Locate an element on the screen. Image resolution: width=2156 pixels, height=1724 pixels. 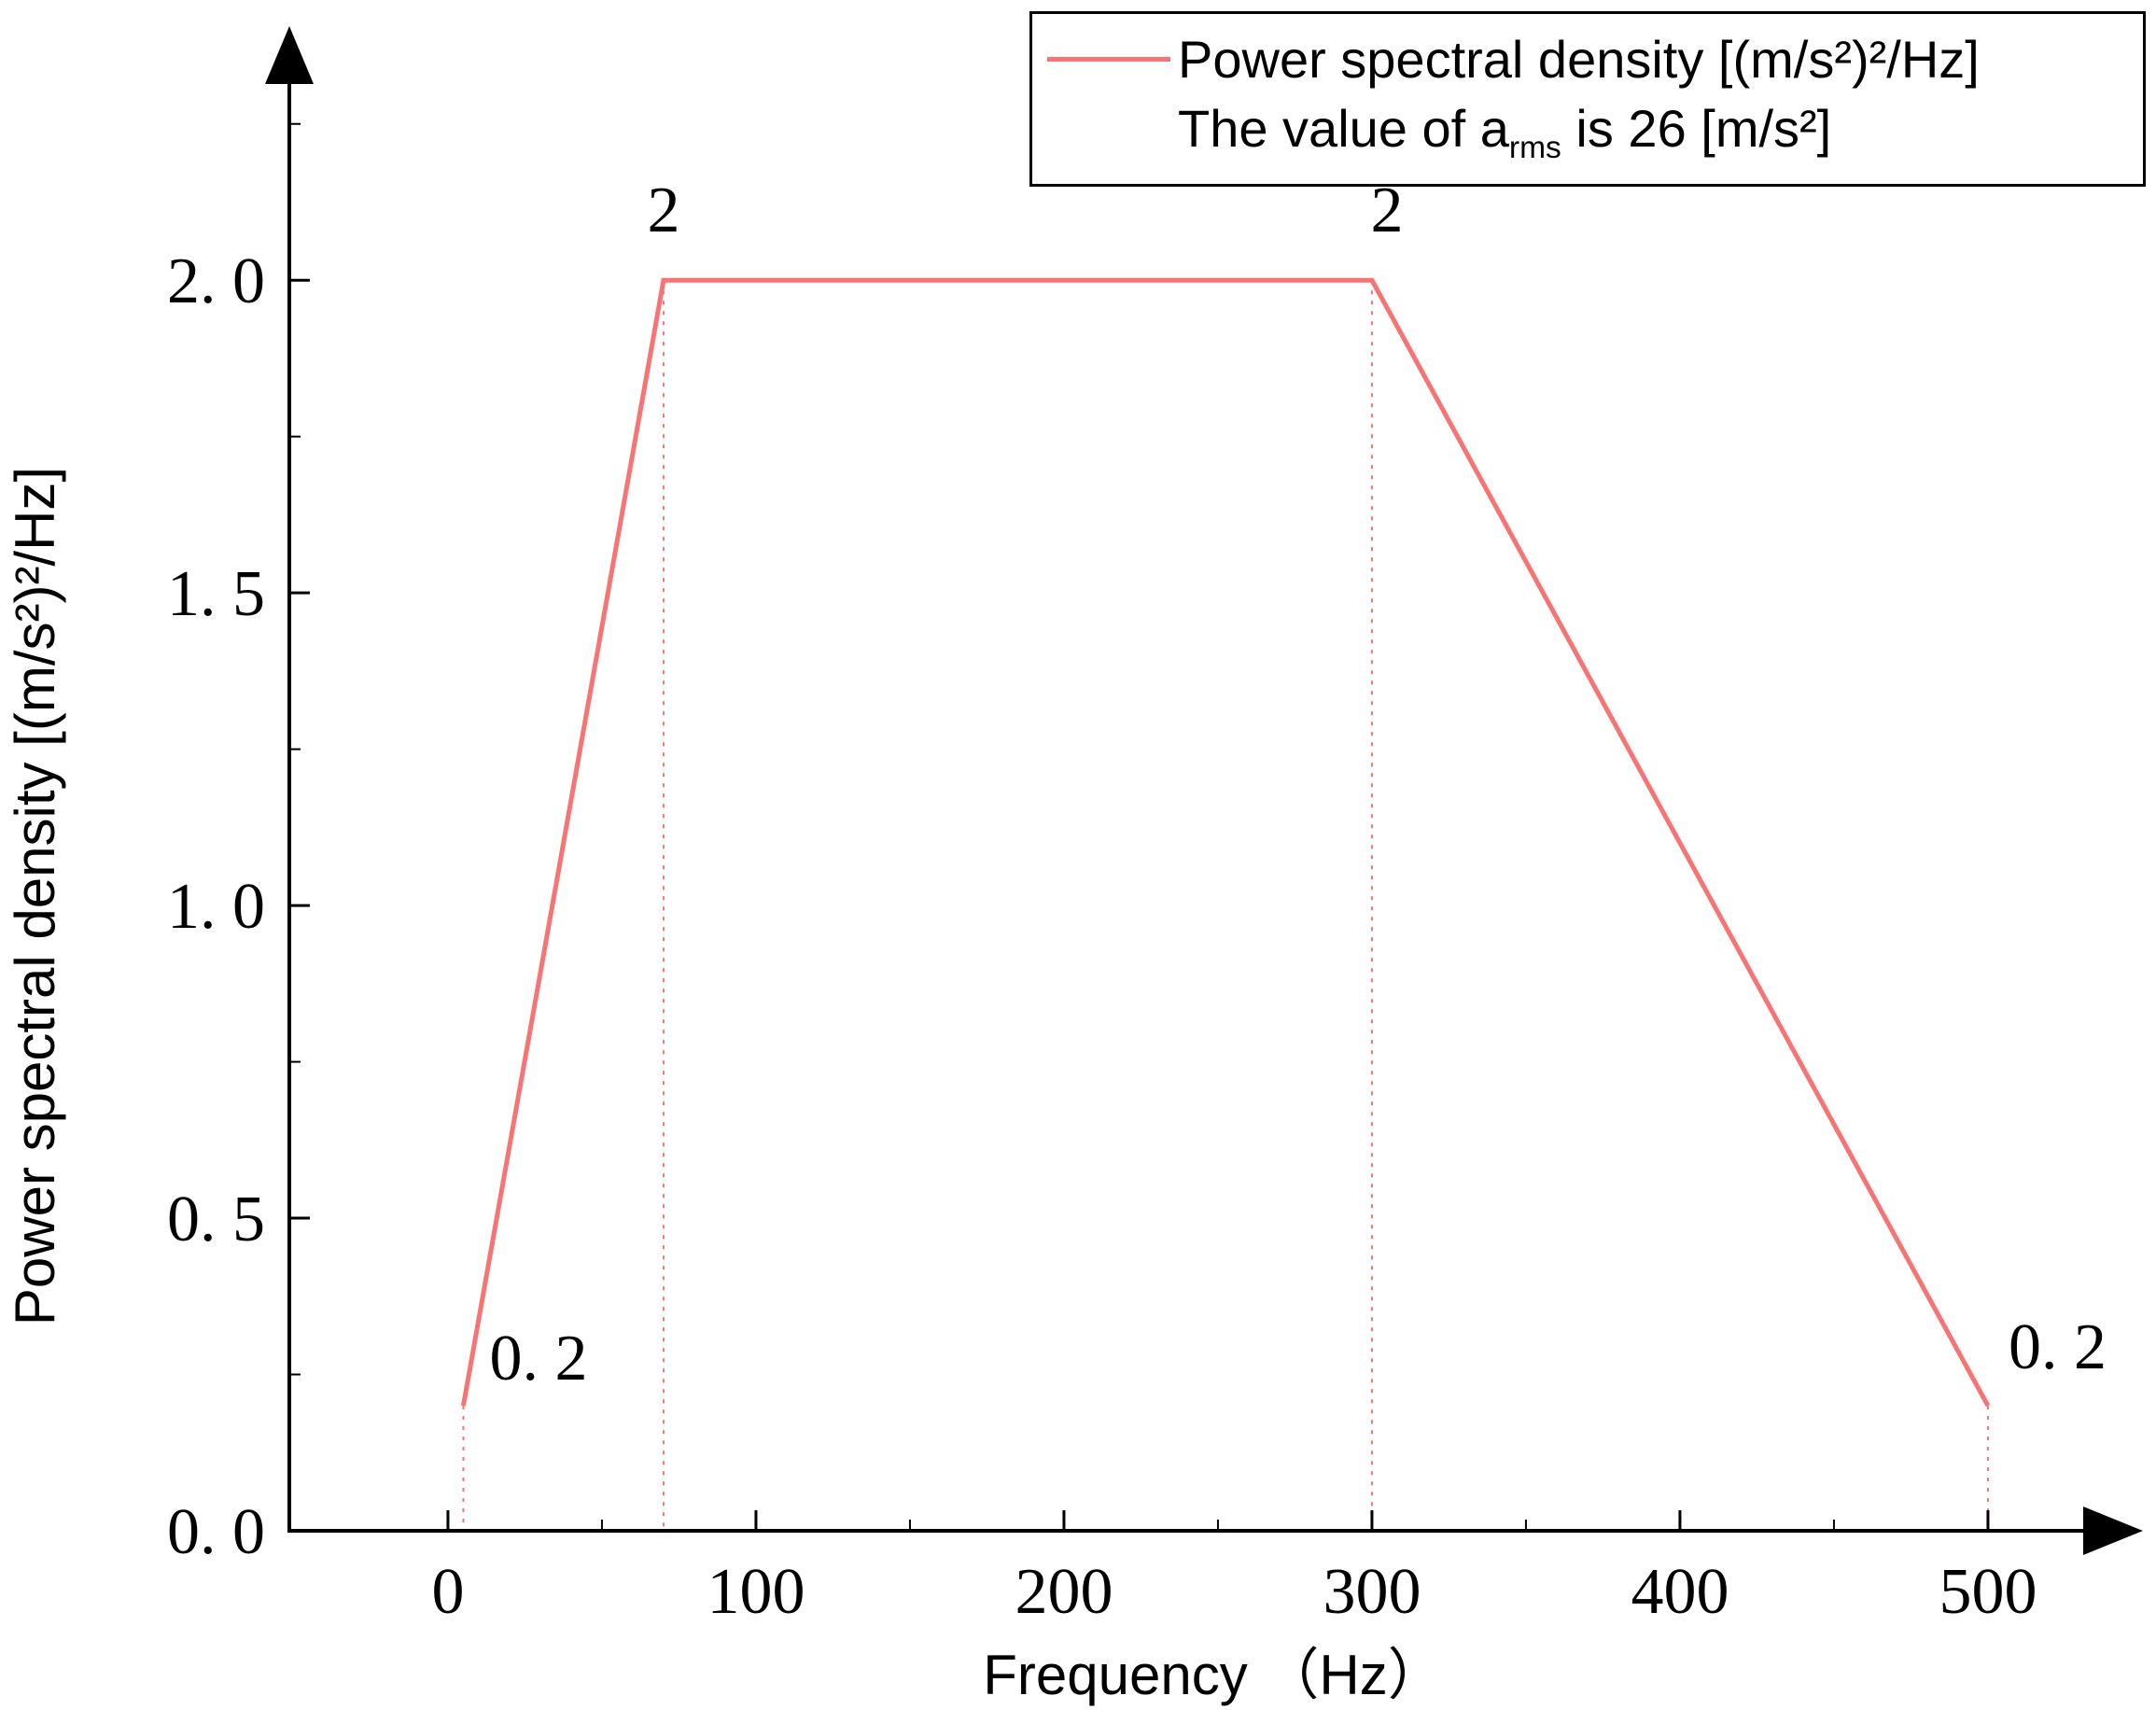
point-label: 2 is located at coordinates (663, 210).